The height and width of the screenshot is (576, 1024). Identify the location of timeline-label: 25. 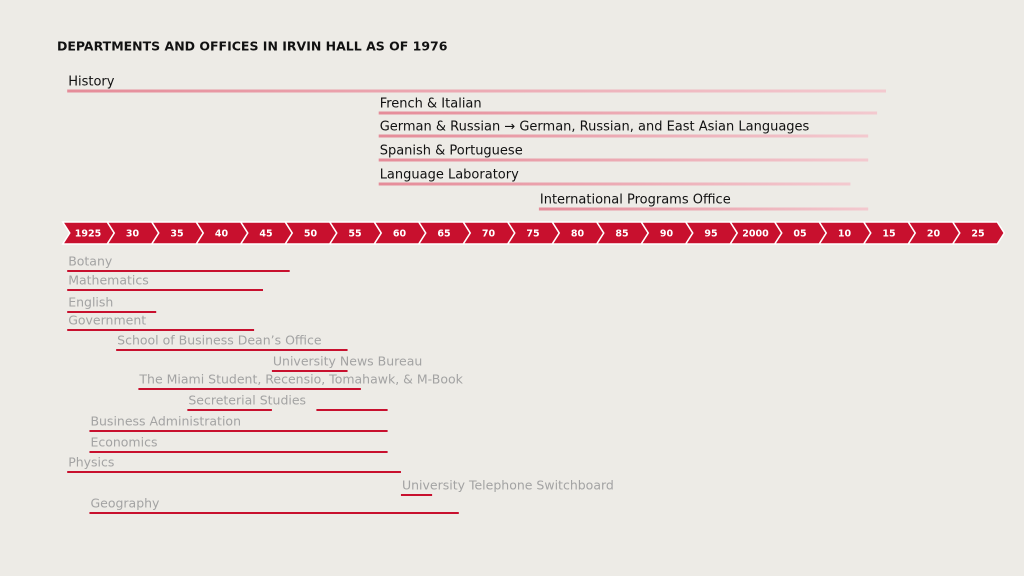
(977, 234).